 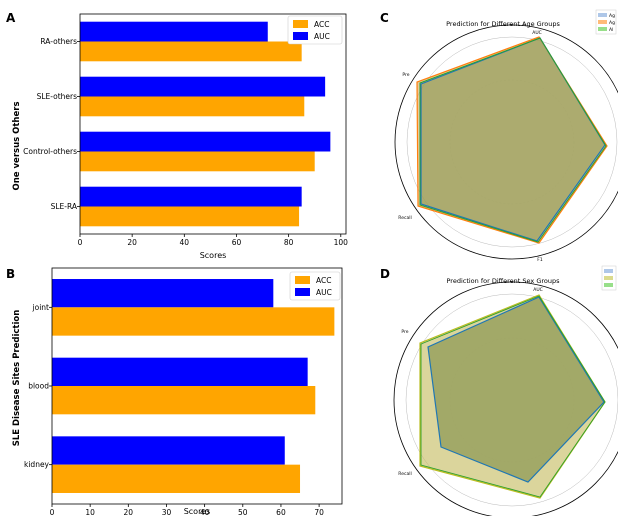 I want to click on legend-label-acc-b: ACC, so click(x=323, y=280).